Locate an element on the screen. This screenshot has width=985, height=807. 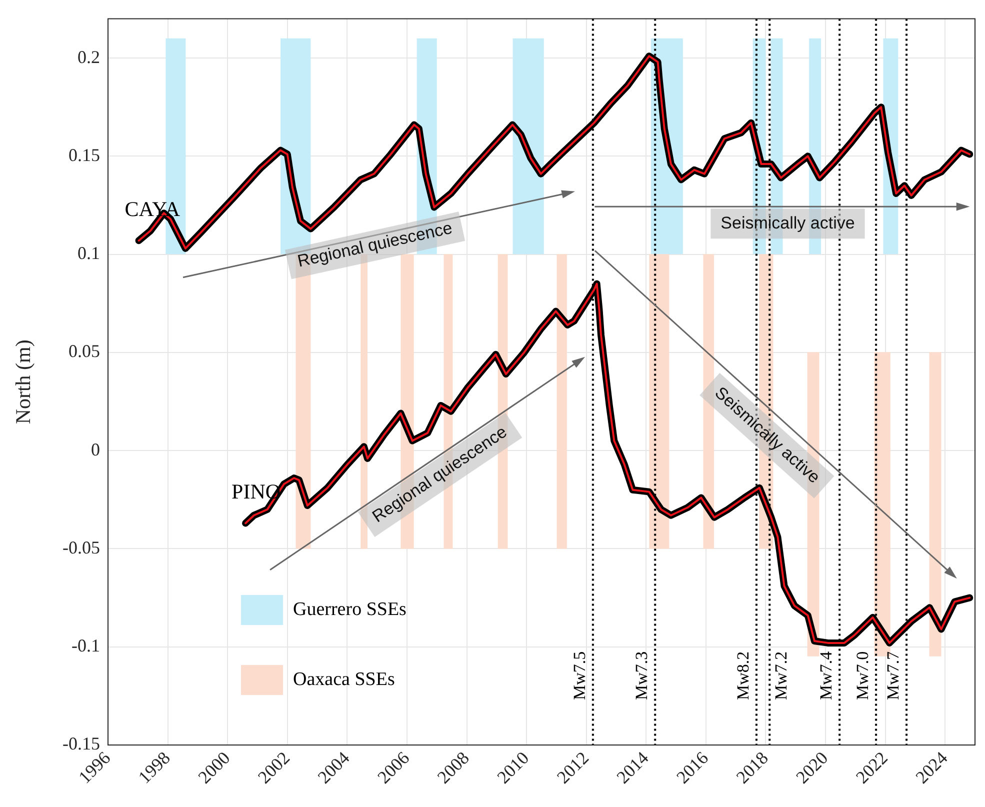
ref-line-label: Mw7.4 is located at coordinates (826, 675).